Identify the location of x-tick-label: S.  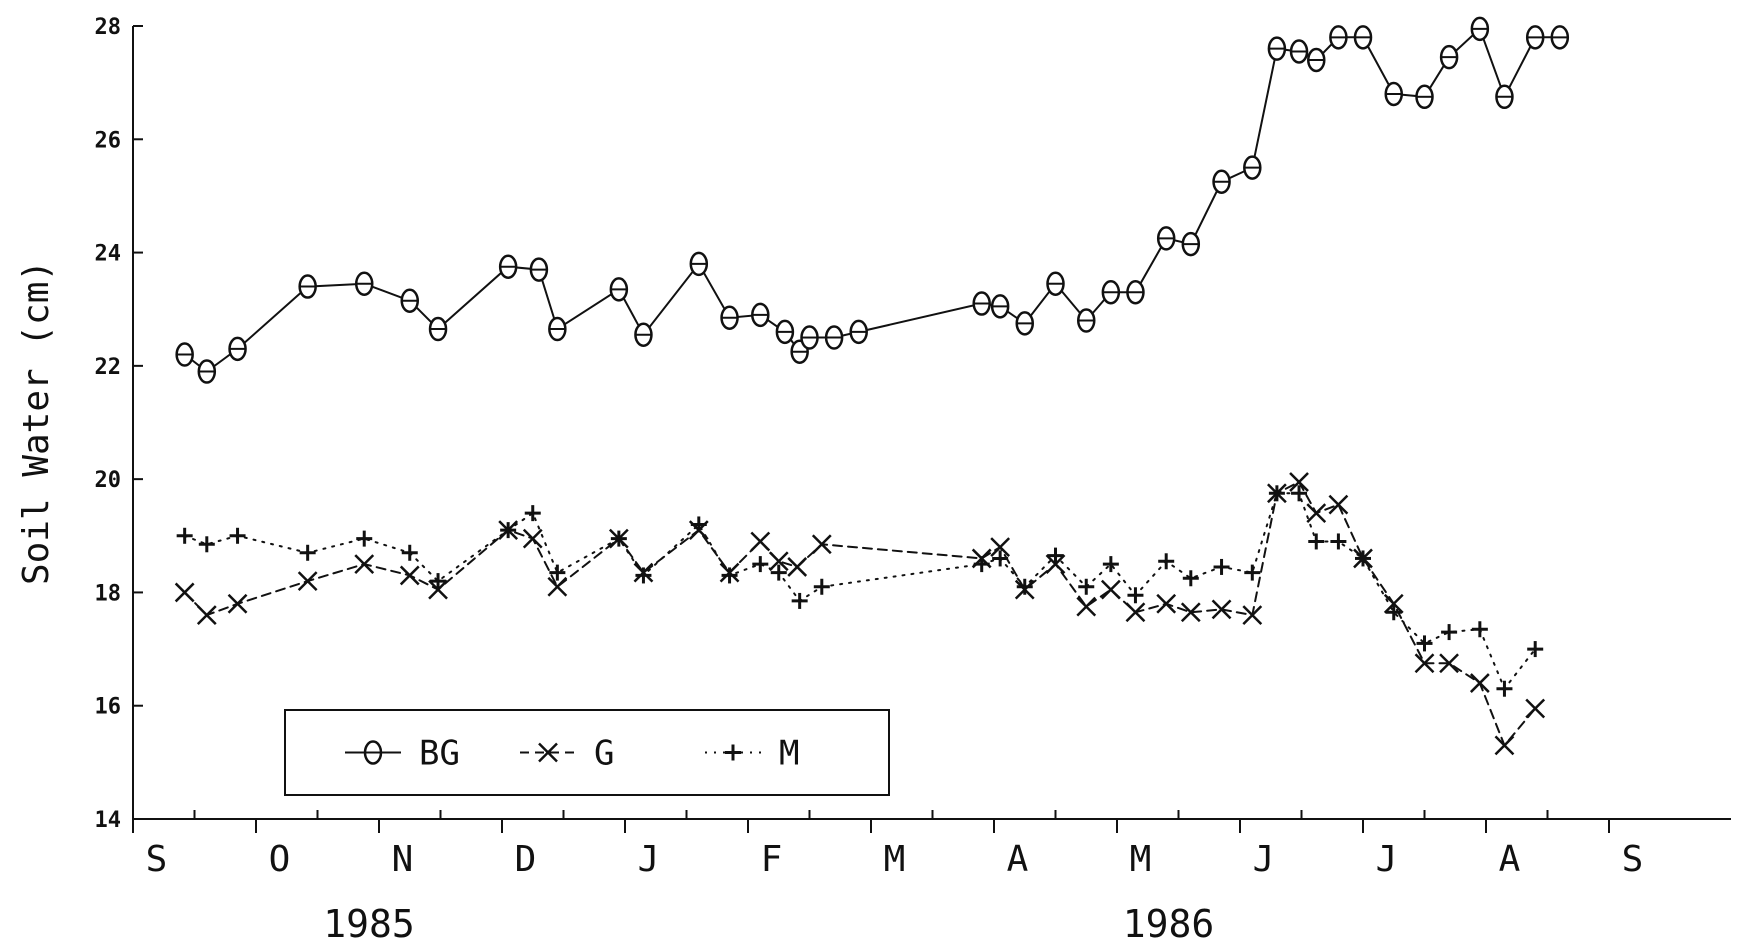
(157, 859).